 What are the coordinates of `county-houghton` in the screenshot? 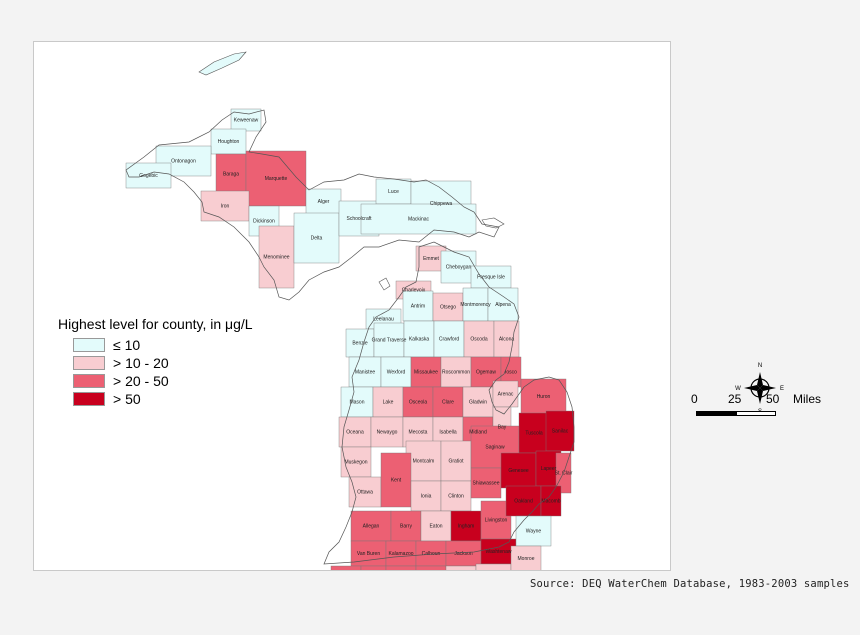 It's located at (228, 141).